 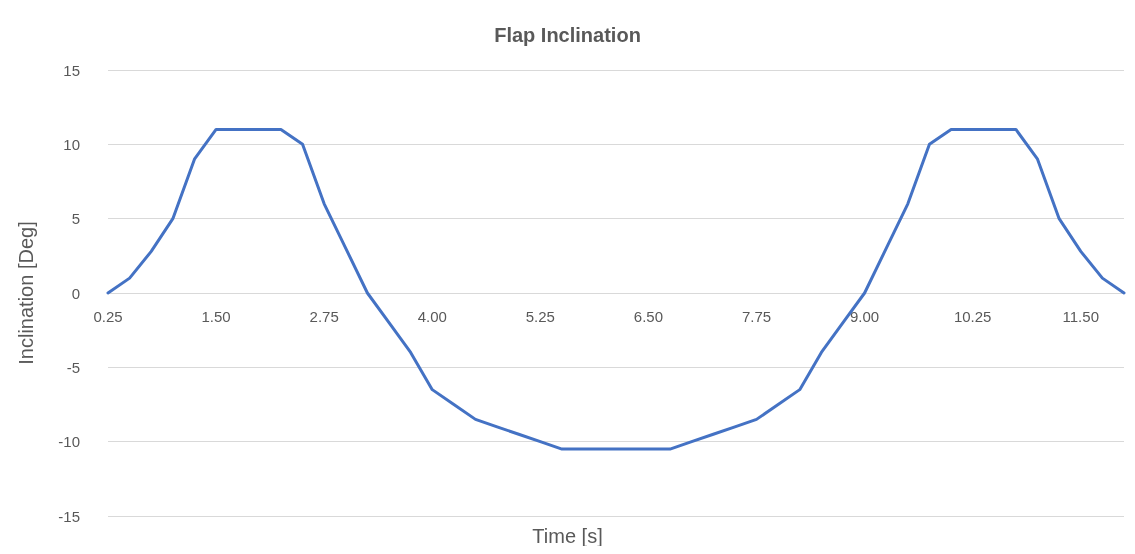 I want to click on x-tick-label: 2.75, so click(x=324, y=316).